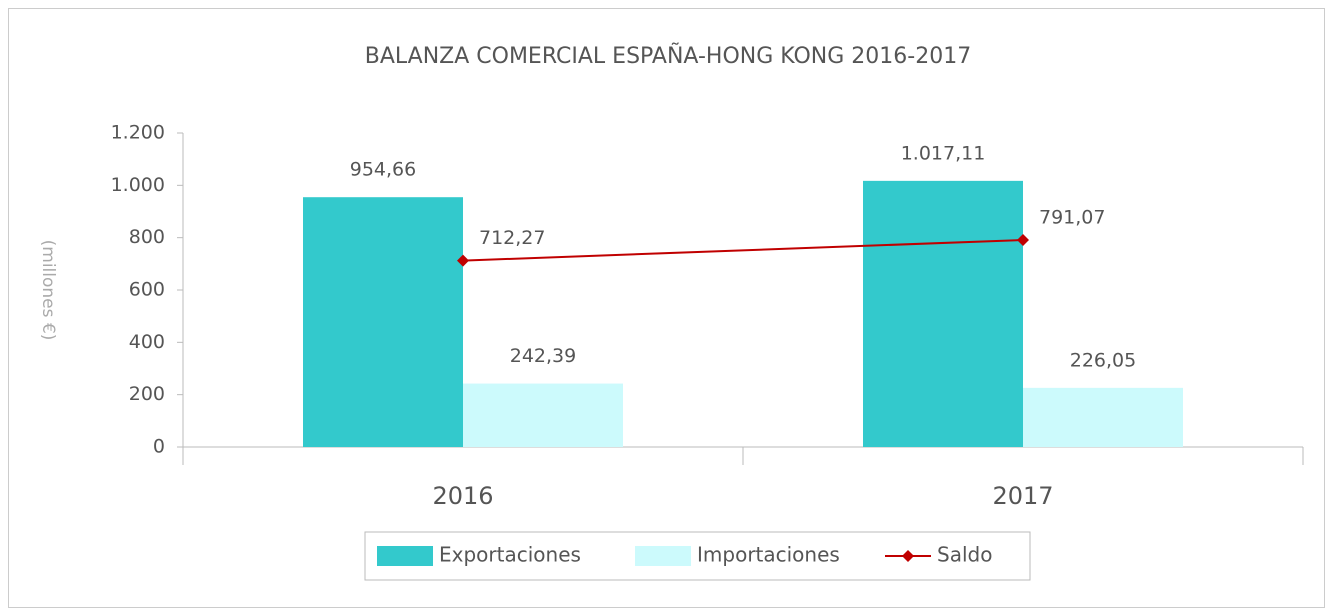 The width and height of the screenshot is (1333, 614). I want to click on y-tick-label: 1.200, so click(138, 133).